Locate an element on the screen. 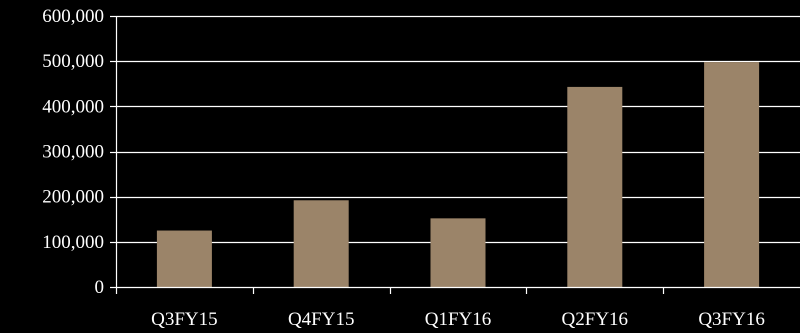  x-tick-label: Q1FY16 is located at coordinates (458, 319).